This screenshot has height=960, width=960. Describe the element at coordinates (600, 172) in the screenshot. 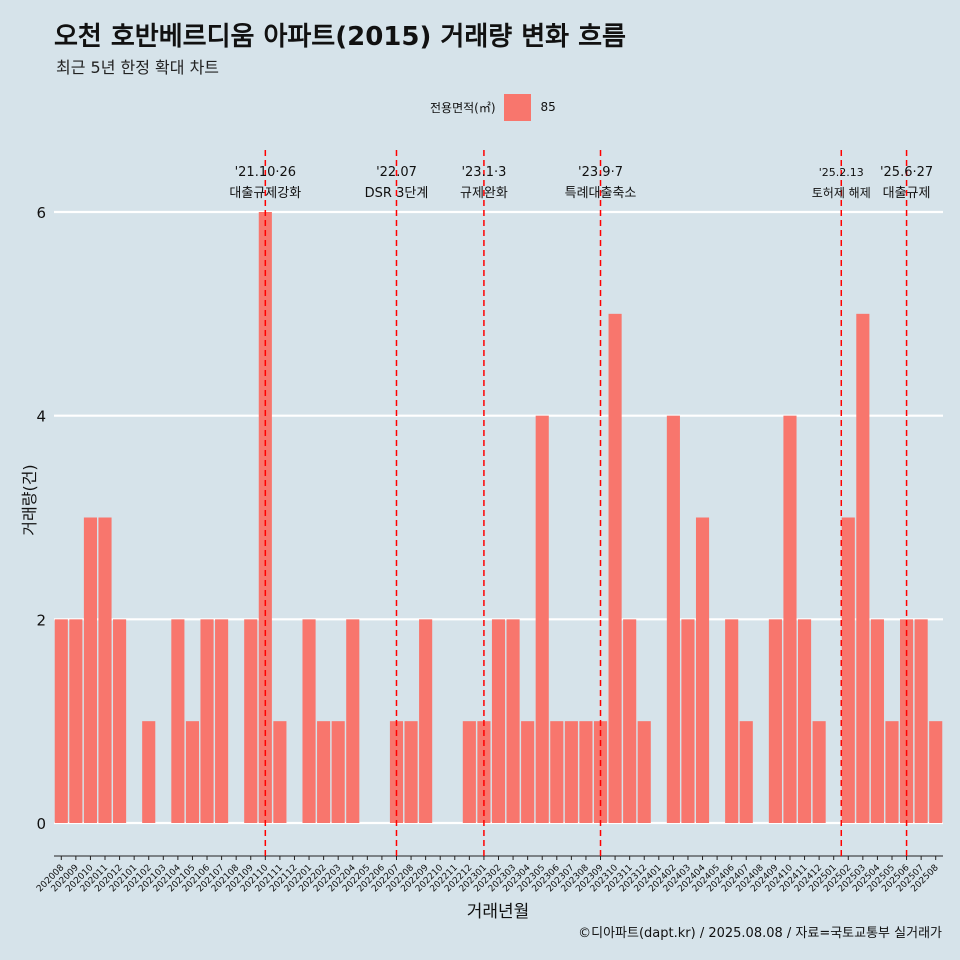

I see `event-date-label: '23.9·7` at that location.